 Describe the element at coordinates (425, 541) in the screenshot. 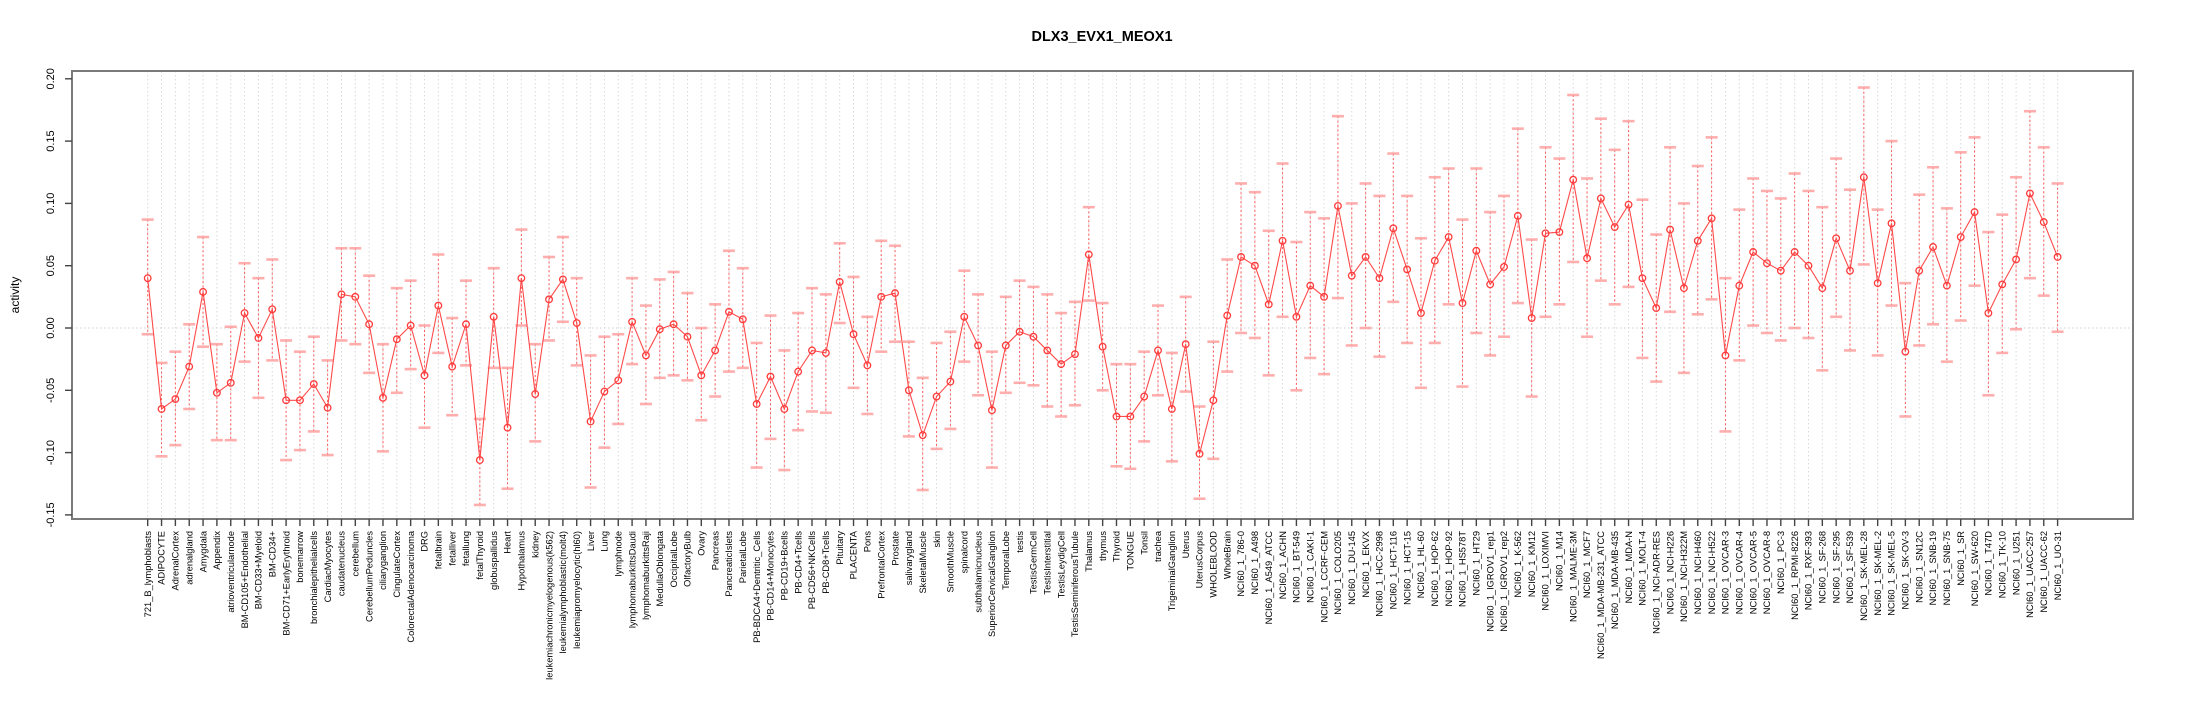

I see `x-axis-label: DRG` at that location.